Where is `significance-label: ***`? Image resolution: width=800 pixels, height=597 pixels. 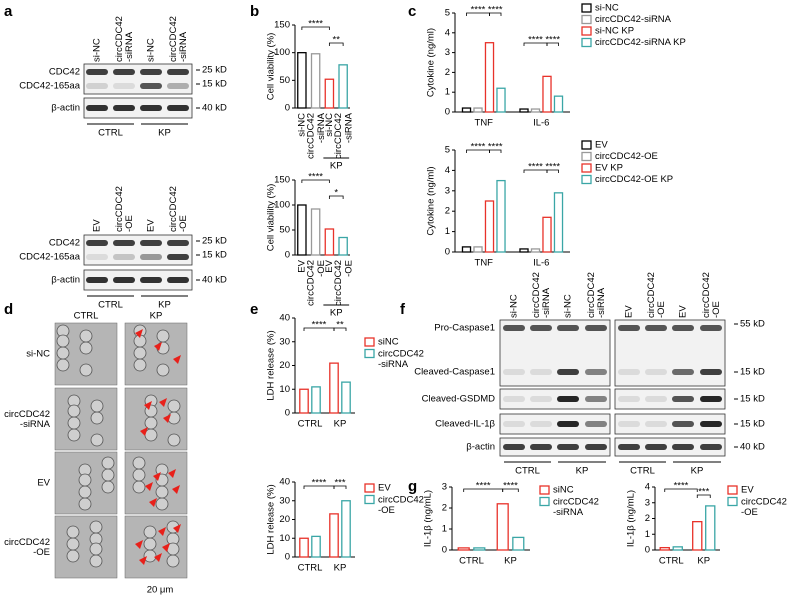
significance-label: *** is located at coordinates (339, 483).